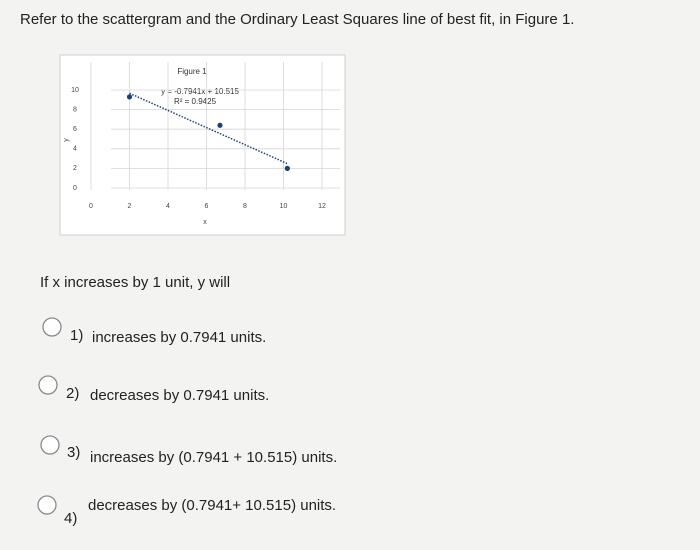 Image resolution: width=700 pixels, height=550 pixels. What do you see at coordinates (75, 129) in the screenshot?
I see `y-tick-label: 6` at bounding box center [75, 129].